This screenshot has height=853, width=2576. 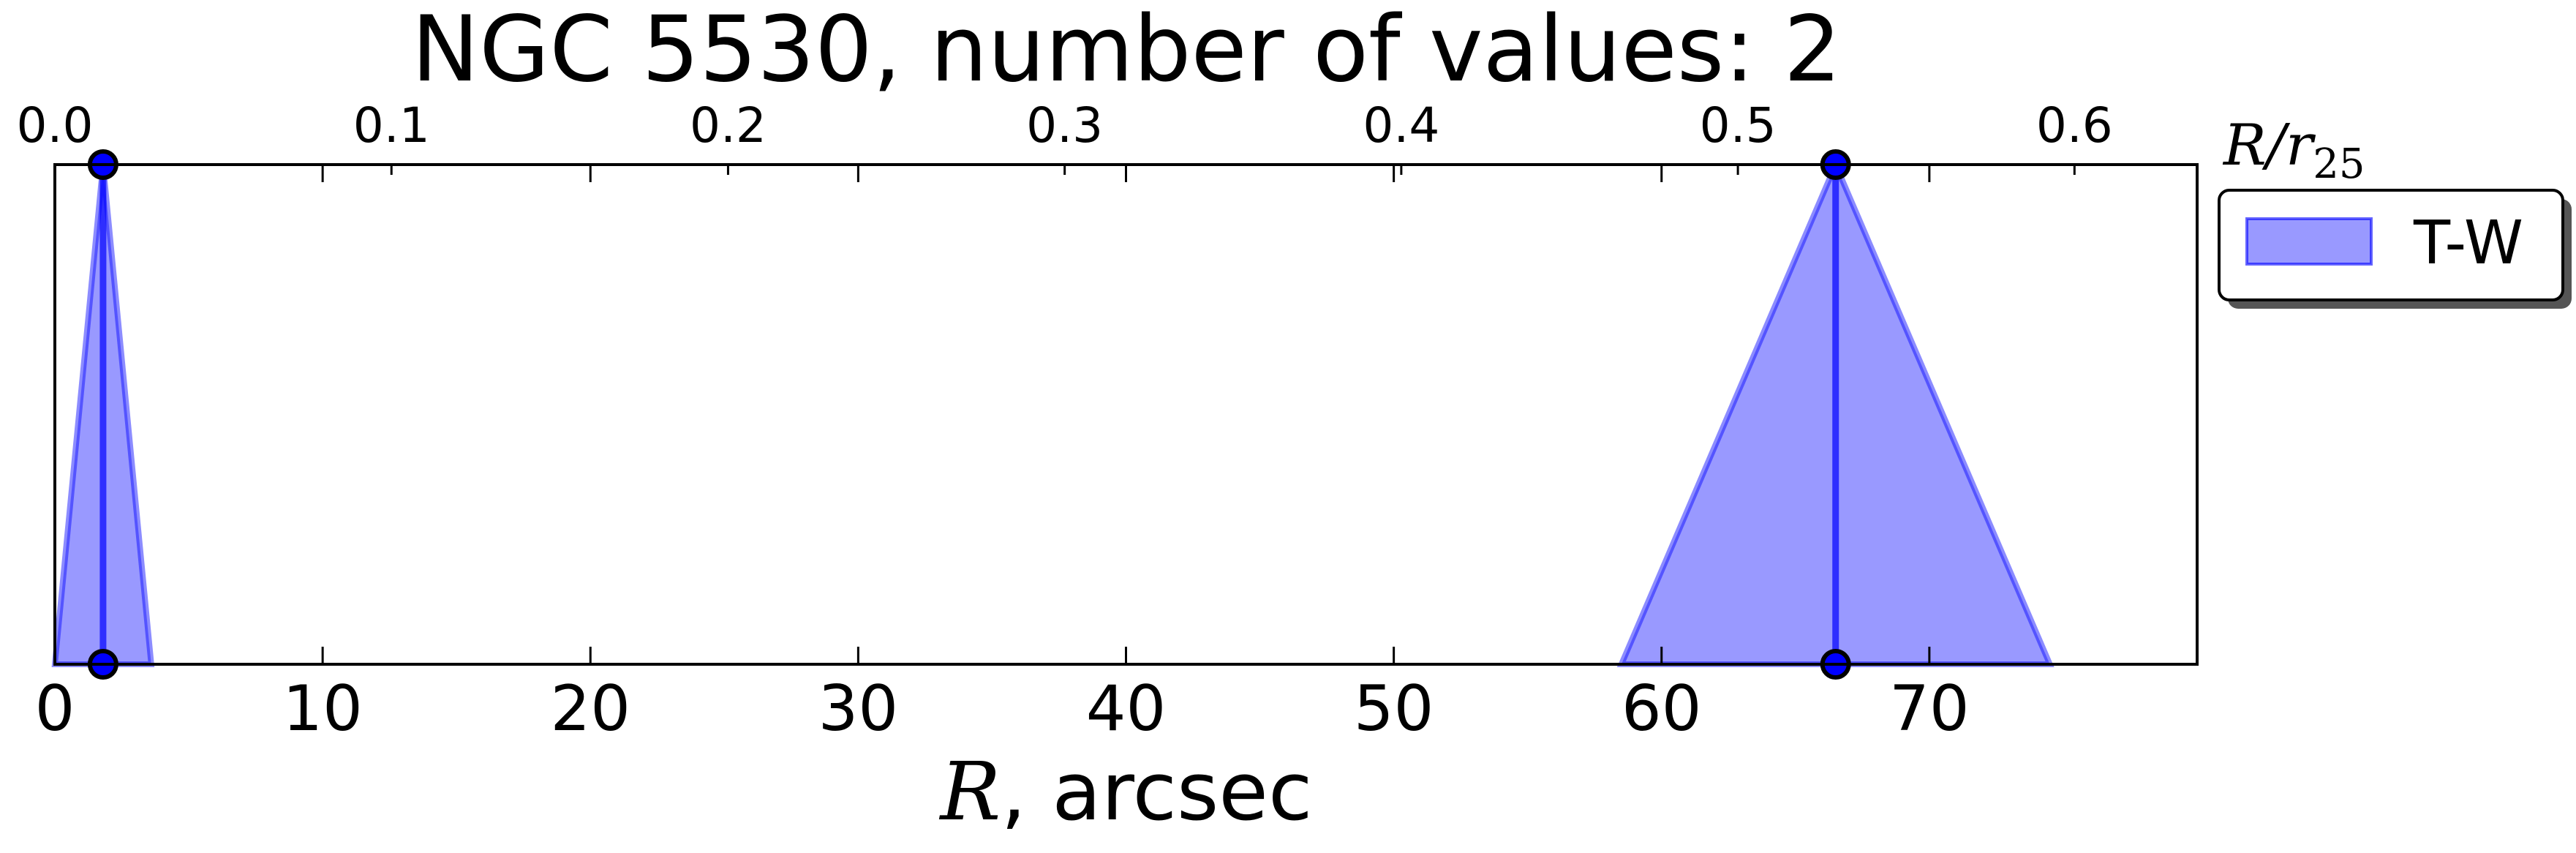 I want to click on x-tick-label-0: 0, so click(x=55, y=708).